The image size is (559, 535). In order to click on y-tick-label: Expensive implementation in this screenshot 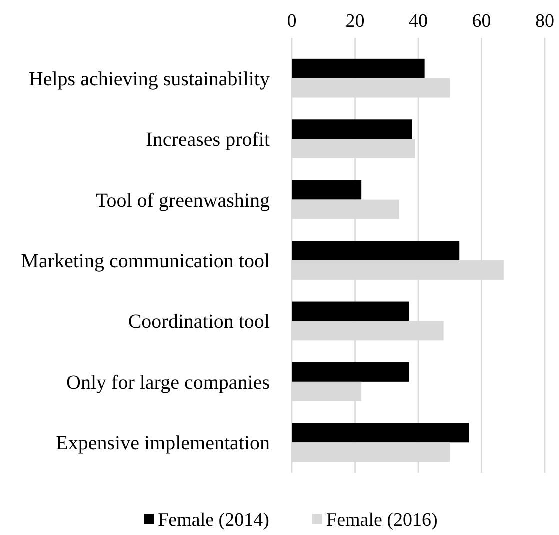, I will do `click(163, 443)`.